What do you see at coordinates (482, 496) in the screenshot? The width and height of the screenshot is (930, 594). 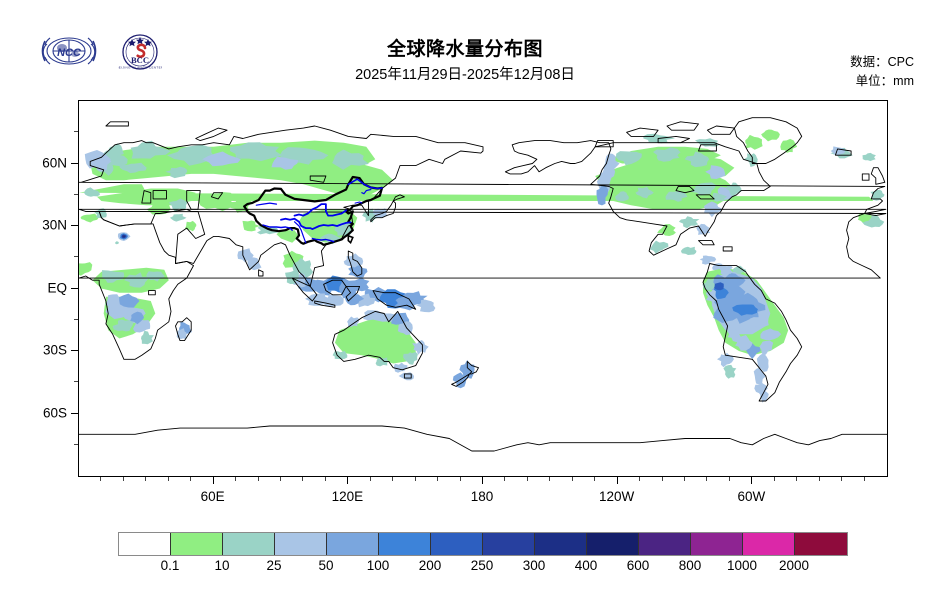 I see `x-axis-label: 180` at bounding box center [482, 496].